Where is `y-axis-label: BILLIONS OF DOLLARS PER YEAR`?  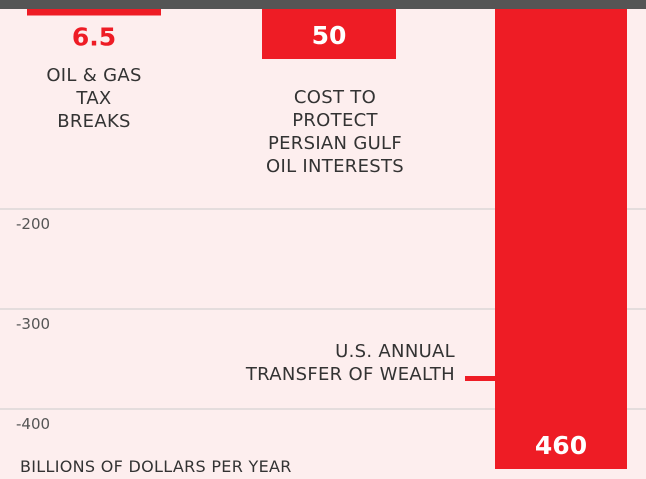 y-axis-label: BILLIONS OF DOLLARS PER YEAR is located at coordinates (156, 466).